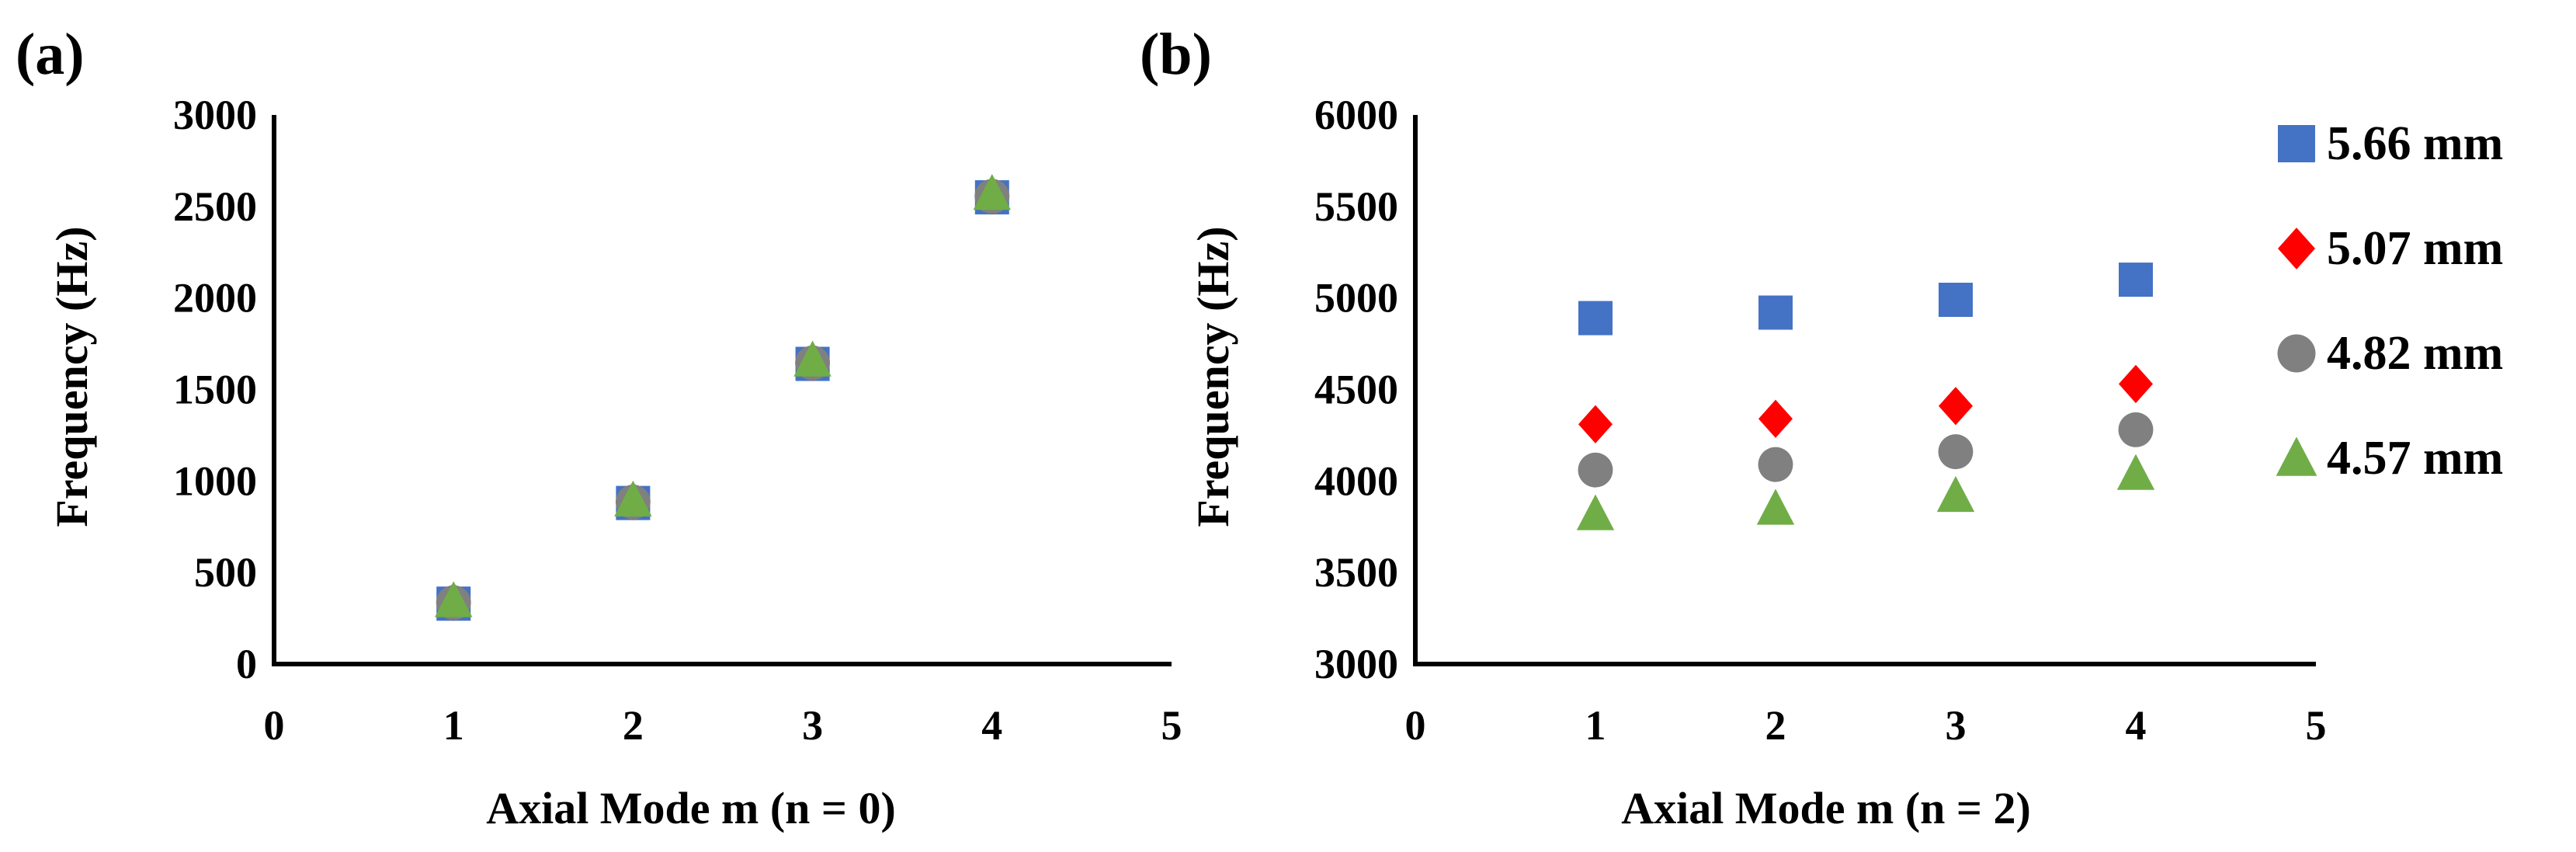  I want to click on legend-entry-4-57: 4.57 mm, so click(2389, 459).